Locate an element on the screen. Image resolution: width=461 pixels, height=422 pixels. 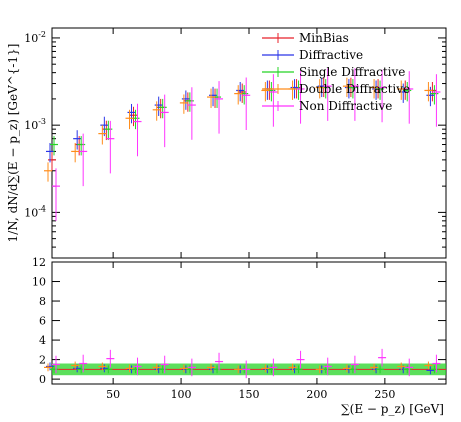
main-tick-labels: 10⁻⁴ 10⁻³ 10⁻² is located at coordinates (35, 124).